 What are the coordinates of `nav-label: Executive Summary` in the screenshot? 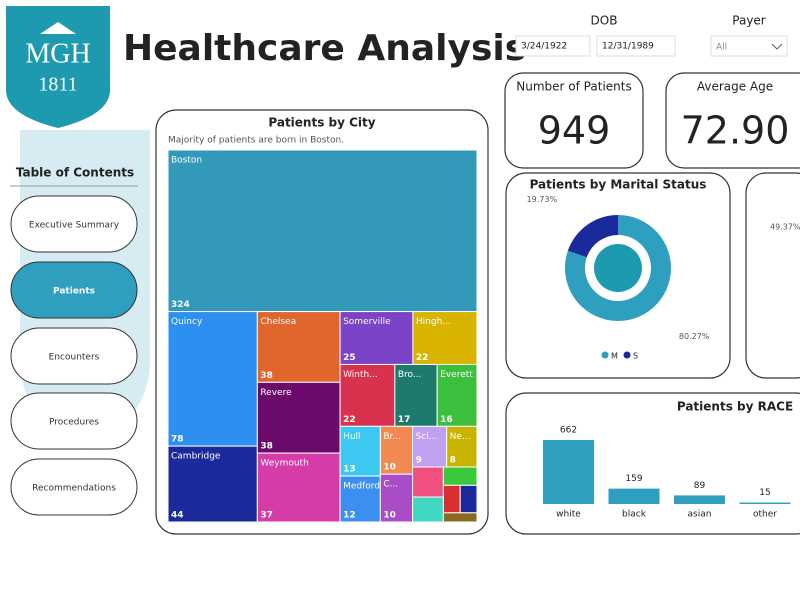 It's located at (74, 226).